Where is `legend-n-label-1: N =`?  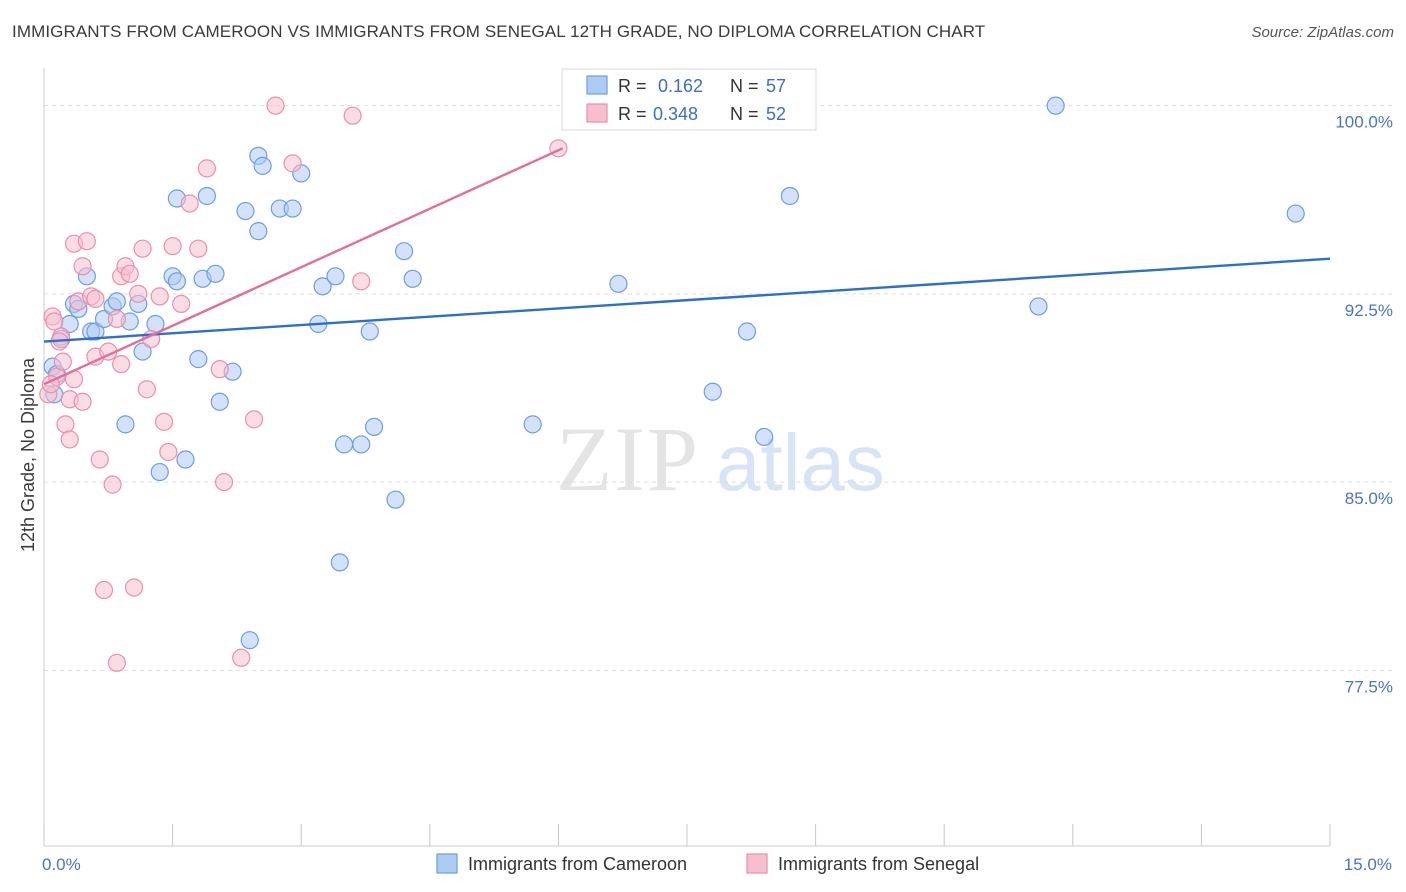
legend-n-label-1: N = is located at coordinates (744, 86).